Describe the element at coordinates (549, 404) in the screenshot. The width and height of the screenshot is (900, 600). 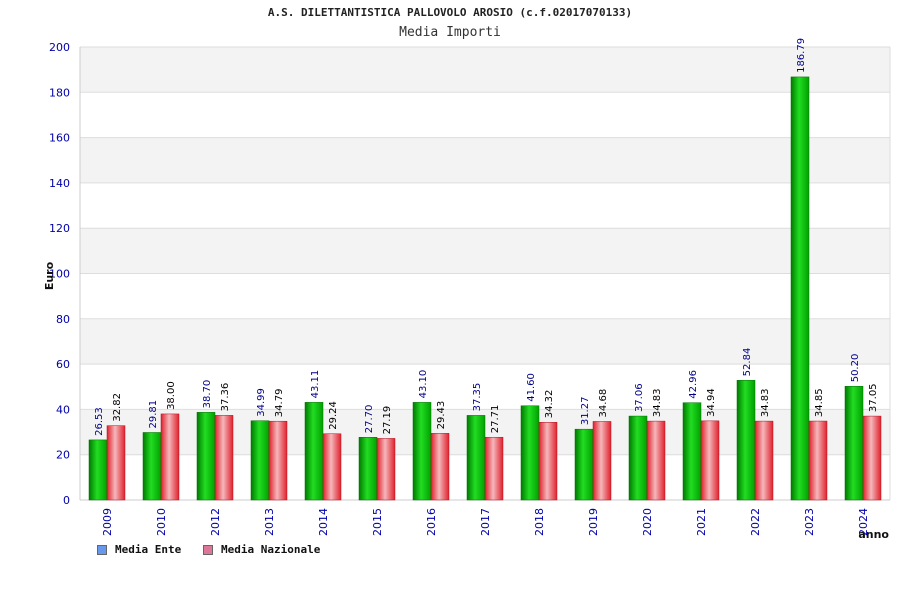
I see `bar-value-label: 34.32` at that location.